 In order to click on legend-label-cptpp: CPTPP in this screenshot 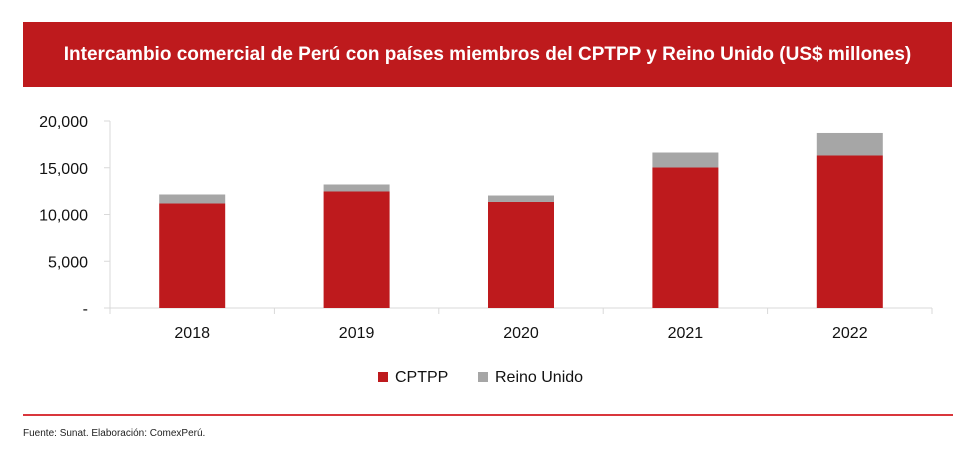, I will do `click(421, 377)`.